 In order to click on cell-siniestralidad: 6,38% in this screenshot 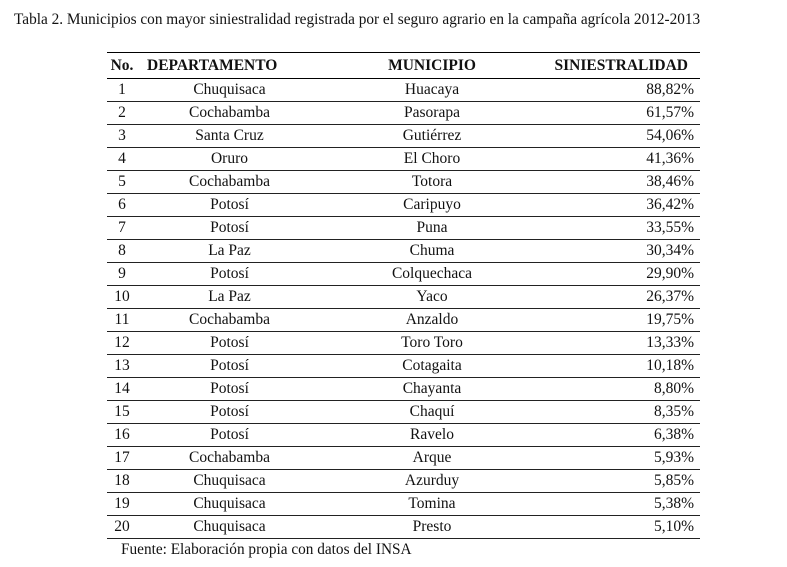, I will do `click(621, 435)`.